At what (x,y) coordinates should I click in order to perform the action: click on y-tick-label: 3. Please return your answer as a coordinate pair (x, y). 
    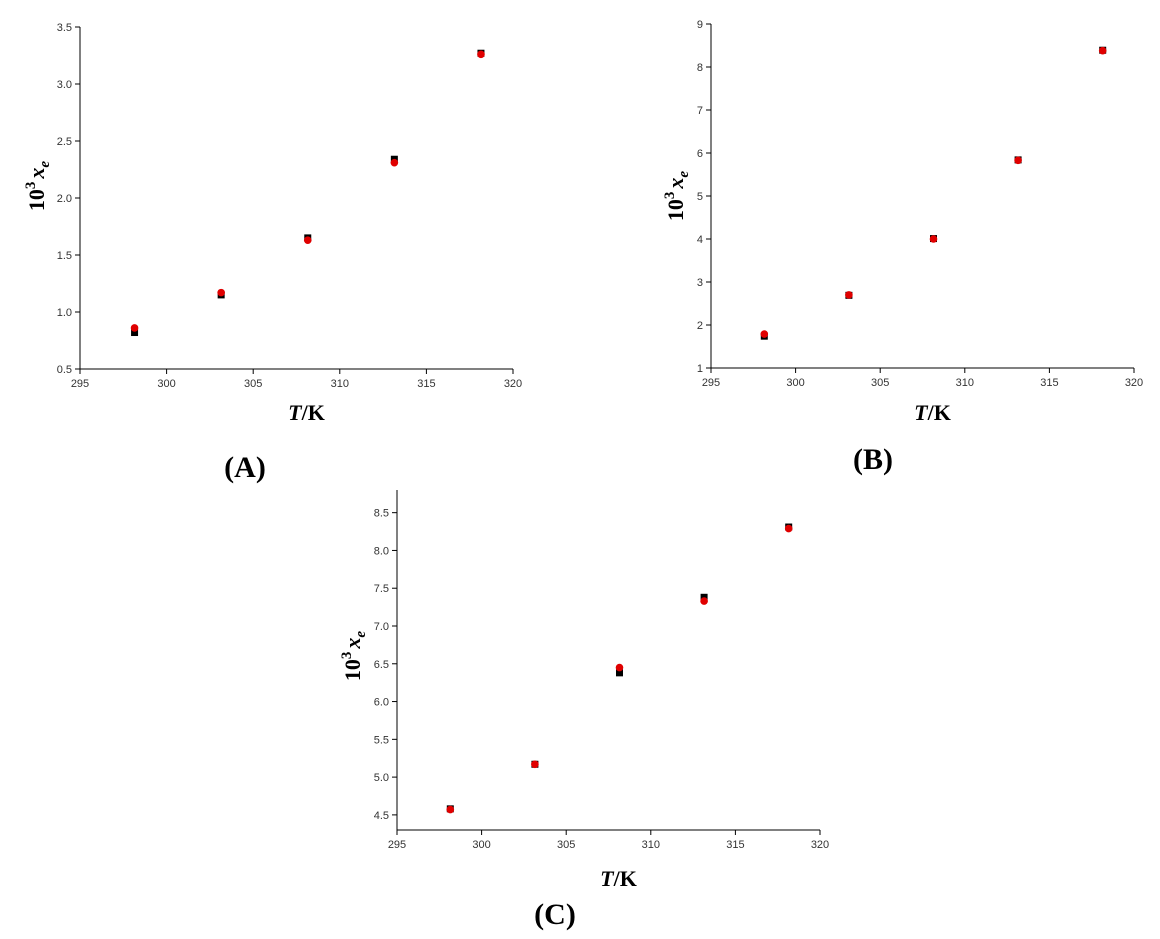
    Looking at the image, I should click on (700, 283).